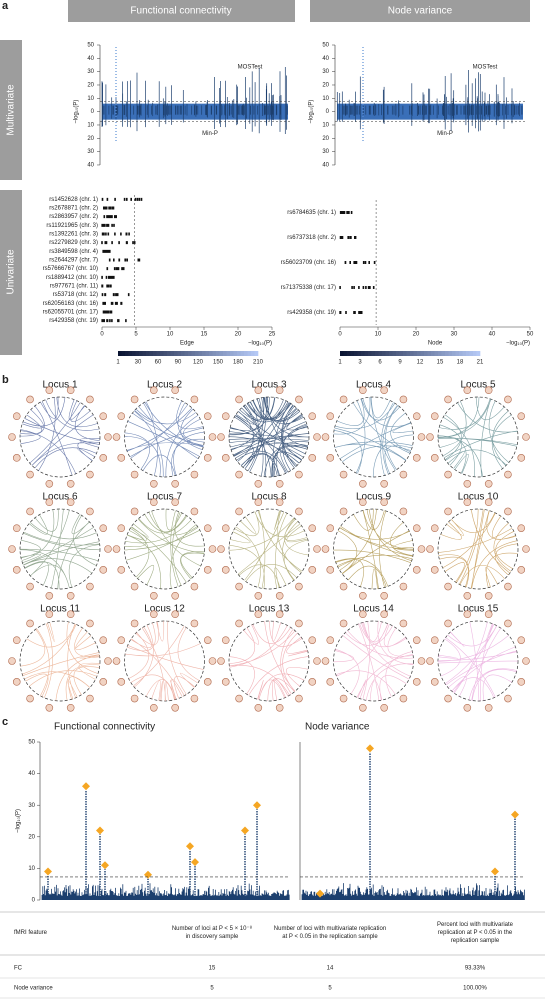 Image resolution: width=545 pixels, height=1000 pixels. I want to click on plot-title: Node variance, so click(337, 727).